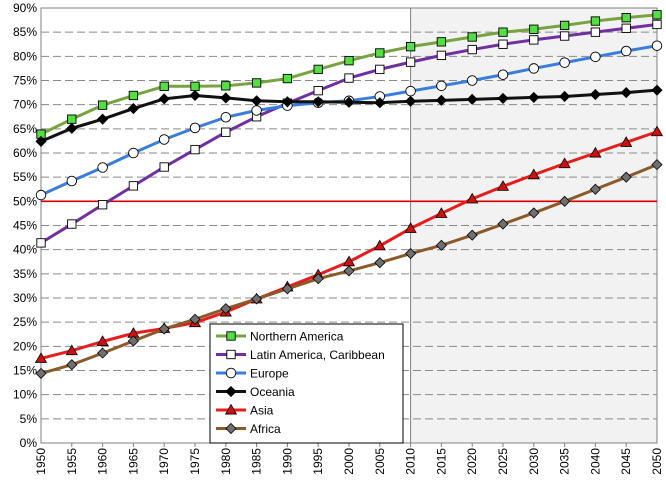 This screenshot has height=483, width=666. I want to click on x-tick-label: 1965, so click(133, 461).